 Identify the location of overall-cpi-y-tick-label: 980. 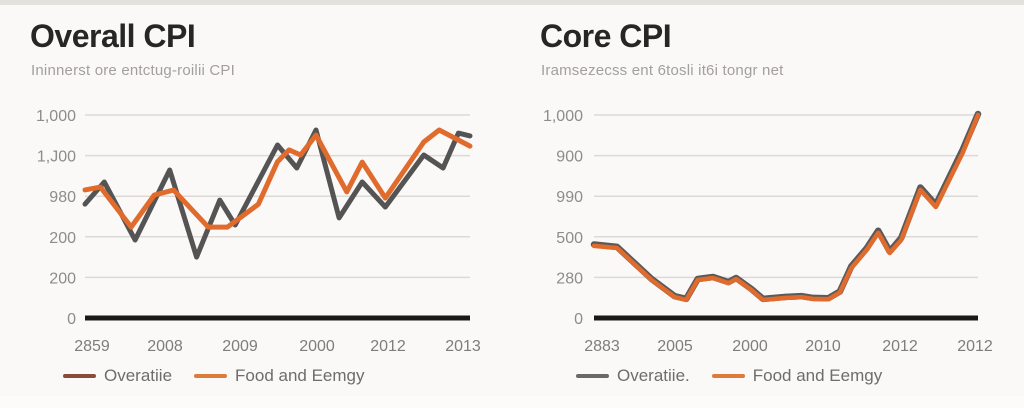
(62, 197).